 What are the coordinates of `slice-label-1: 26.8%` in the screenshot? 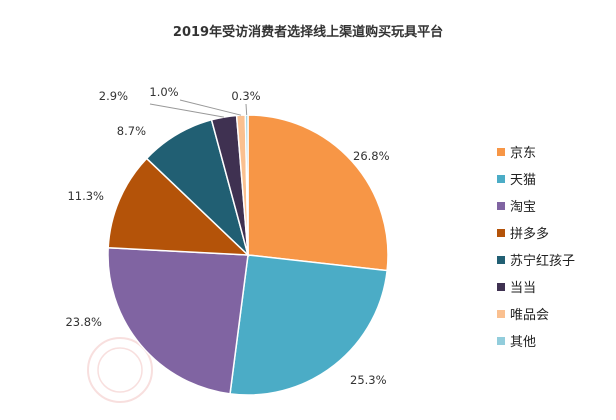 It's located at (371, 156).